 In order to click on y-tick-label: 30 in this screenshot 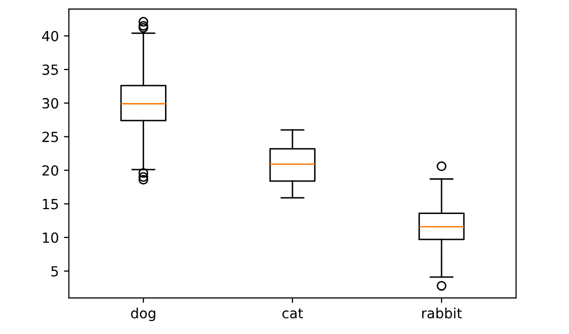, I will do `click(50, 103)`.